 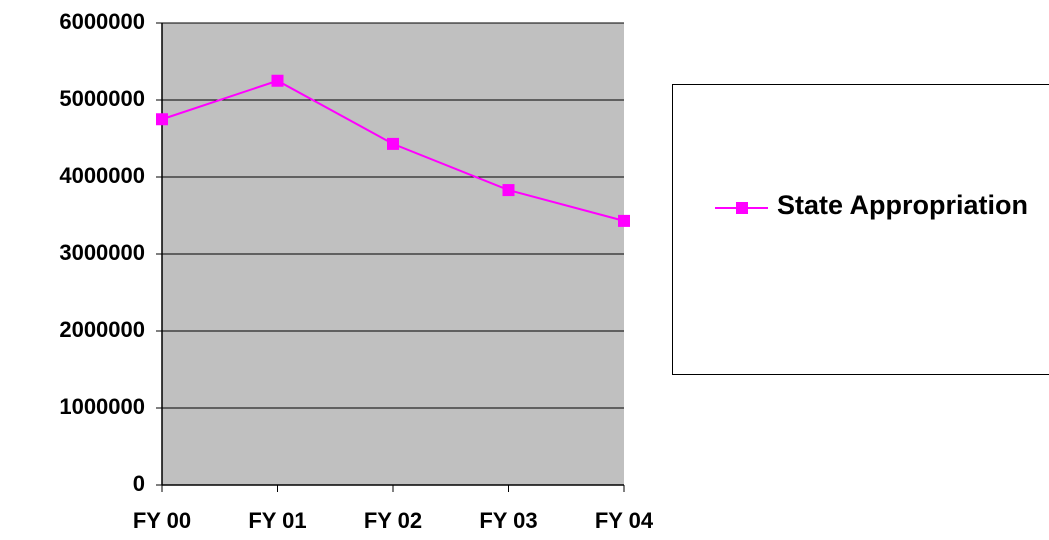 What do you see at coordinates (102, 175) in the screenshot?
I see `y-tick-label: 4000000` at bounding box center [102, 175].